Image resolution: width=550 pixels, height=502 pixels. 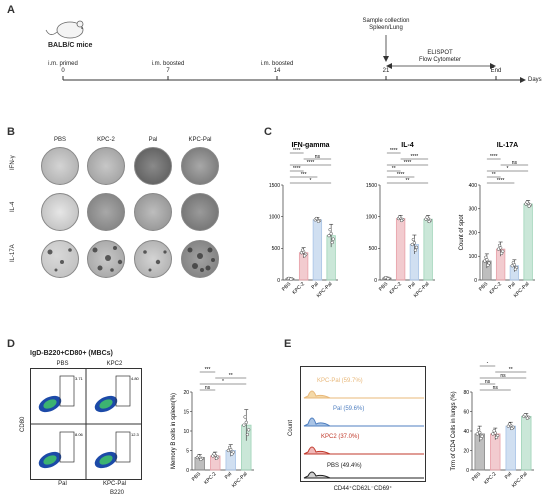 What do you see at coordinates (439, 56) in the screenshot?
I see `assay-label: ELISPOT Flow Cytometer` at bounding box center [439, 56].